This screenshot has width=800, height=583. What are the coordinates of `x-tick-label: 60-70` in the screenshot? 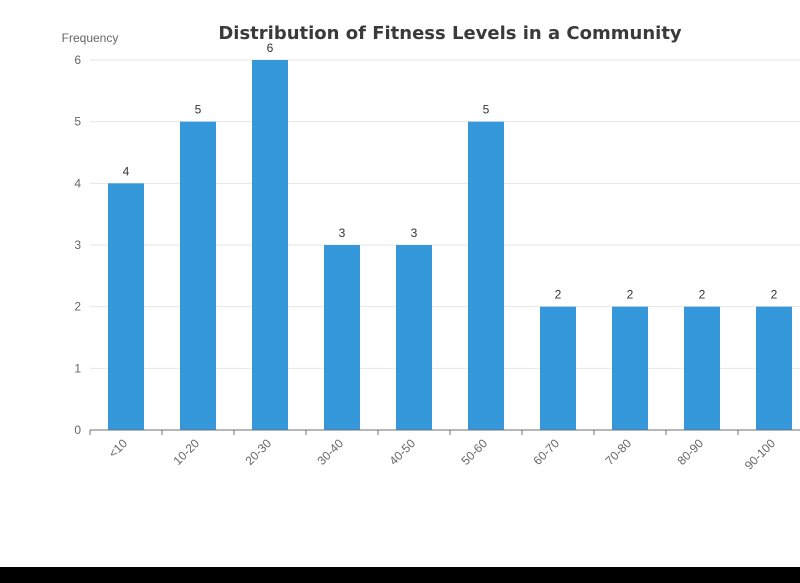 It's located at (547, 452).